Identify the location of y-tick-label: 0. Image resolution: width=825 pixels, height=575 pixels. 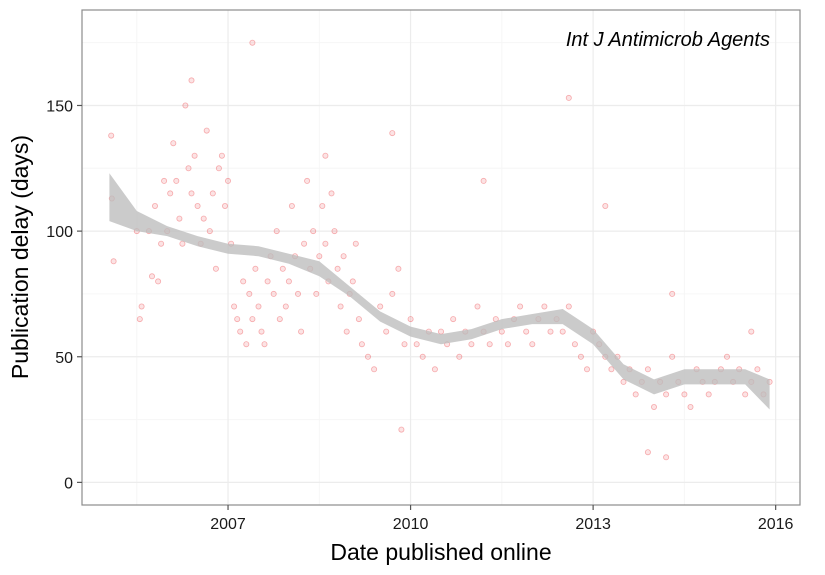
(68, 483).